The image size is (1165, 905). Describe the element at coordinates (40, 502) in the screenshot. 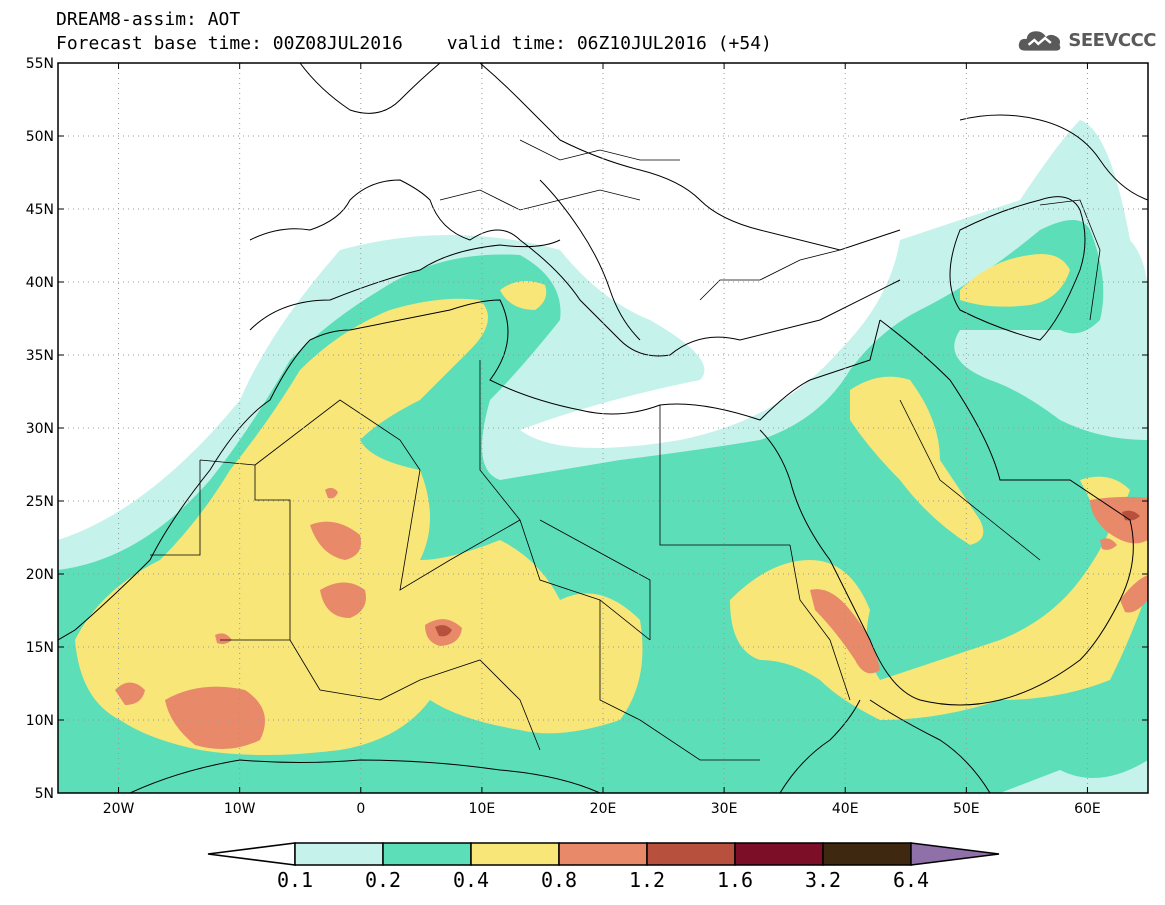

I see `lat-tick-label: 25N` at that location.